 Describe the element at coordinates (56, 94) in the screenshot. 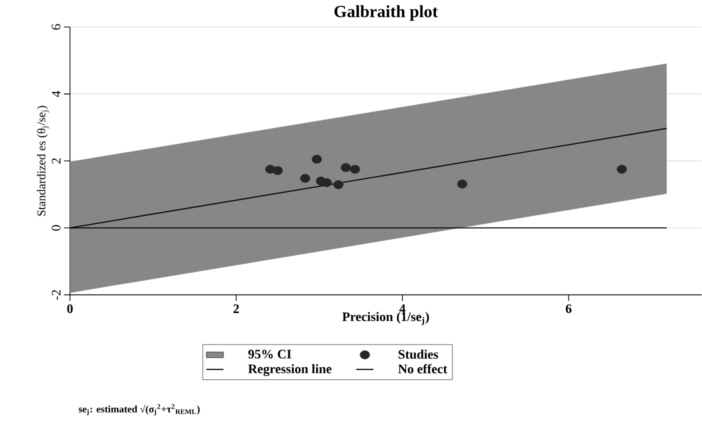

I see `y-tick-label: 4` at that location.